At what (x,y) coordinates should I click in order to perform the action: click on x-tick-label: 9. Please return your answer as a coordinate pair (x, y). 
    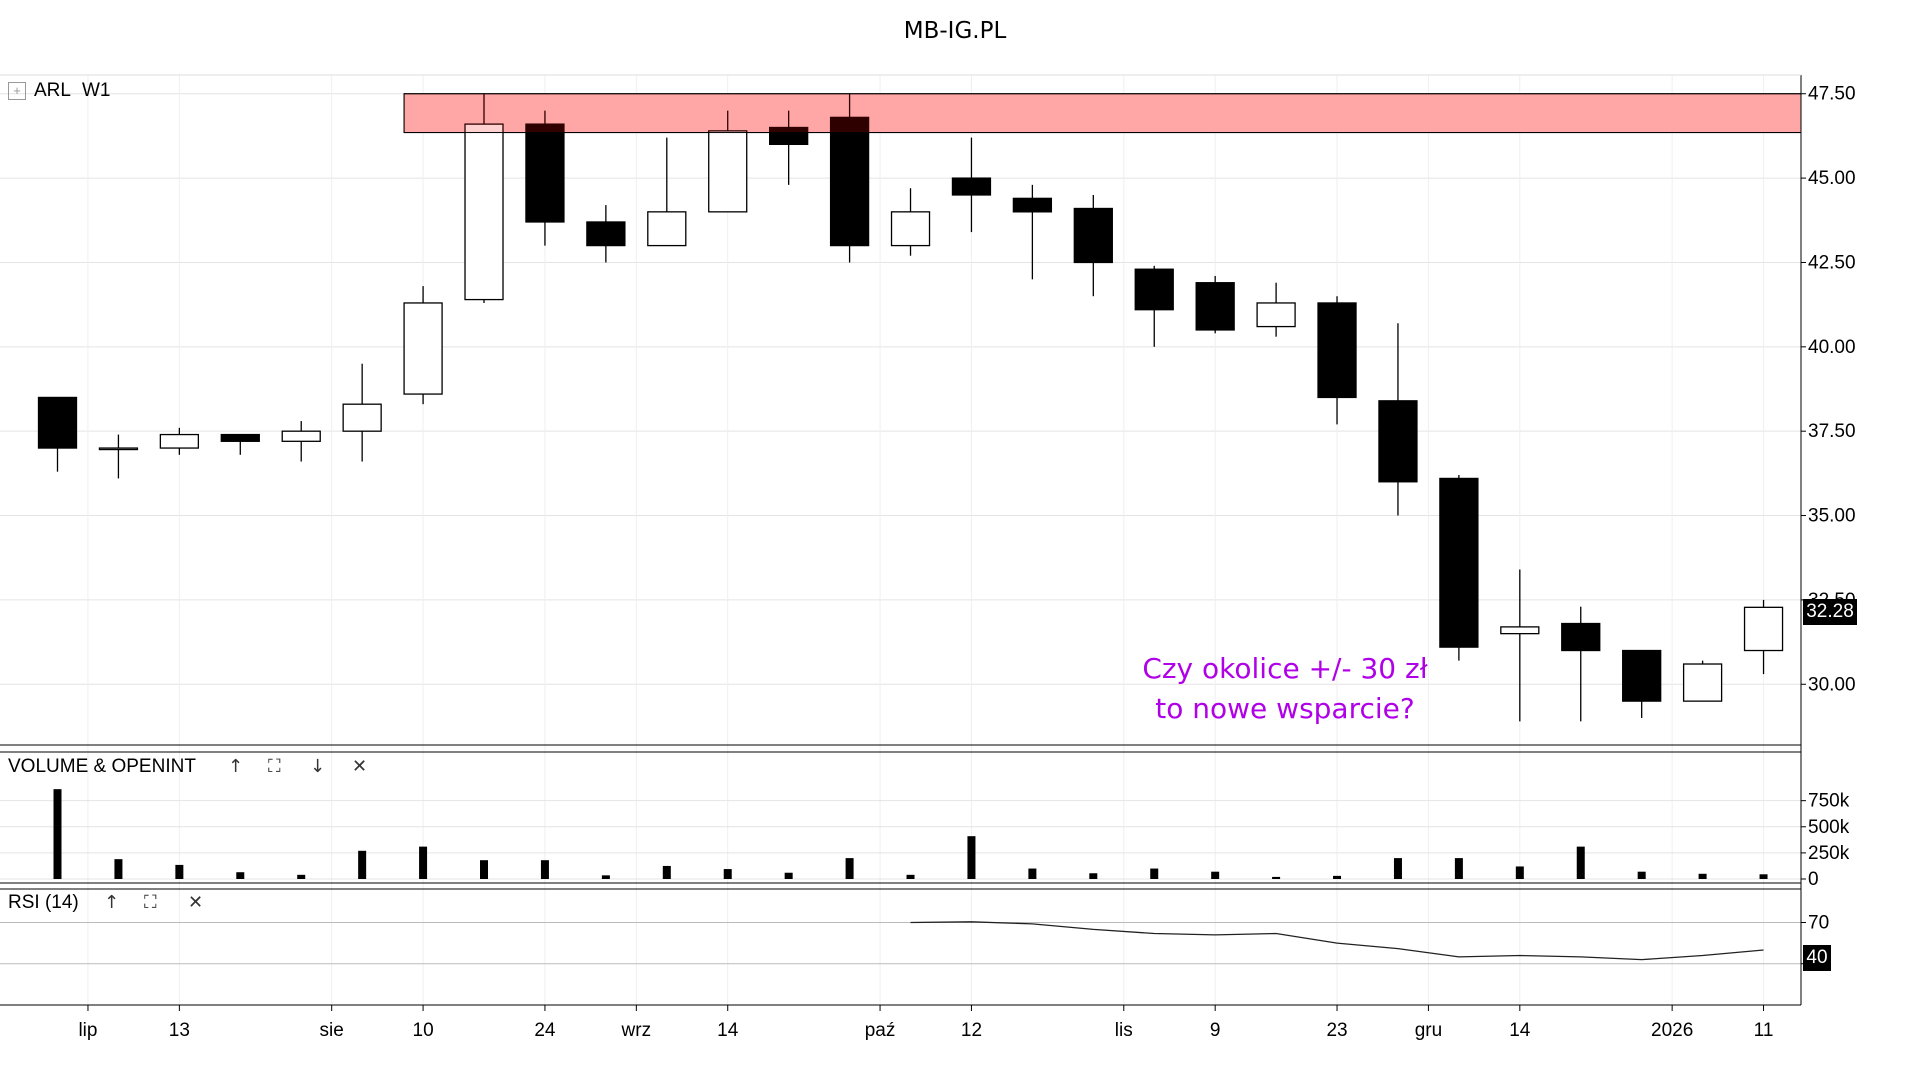
    Looking at the image, I should click on (1215, 1030).